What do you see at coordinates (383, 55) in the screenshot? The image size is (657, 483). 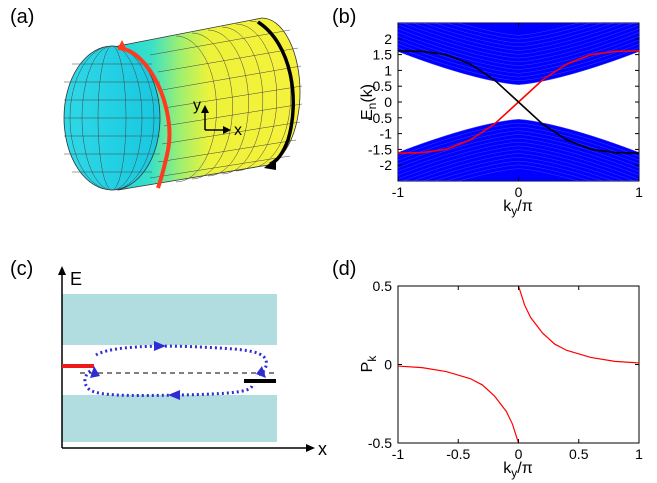 I see `y-tick-label: 1.5` at bounding box center [383, 55].